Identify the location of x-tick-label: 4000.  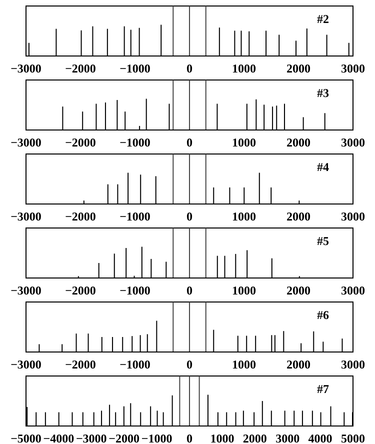
(320, 438).